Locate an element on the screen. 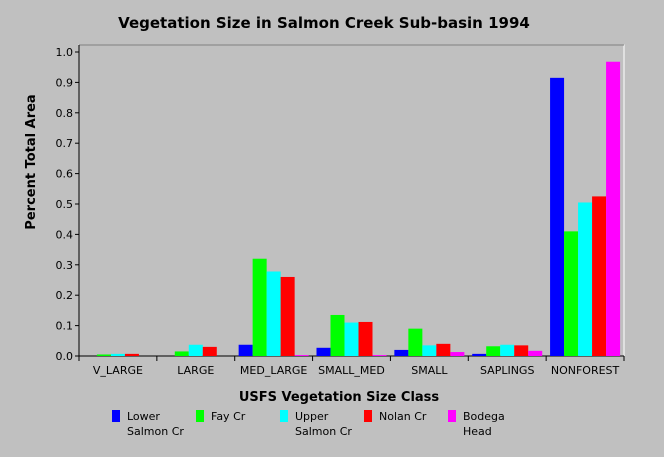 This screenshot has height=457, width=664. category-label: SAPLINGS is located at coordinates (507, 370).